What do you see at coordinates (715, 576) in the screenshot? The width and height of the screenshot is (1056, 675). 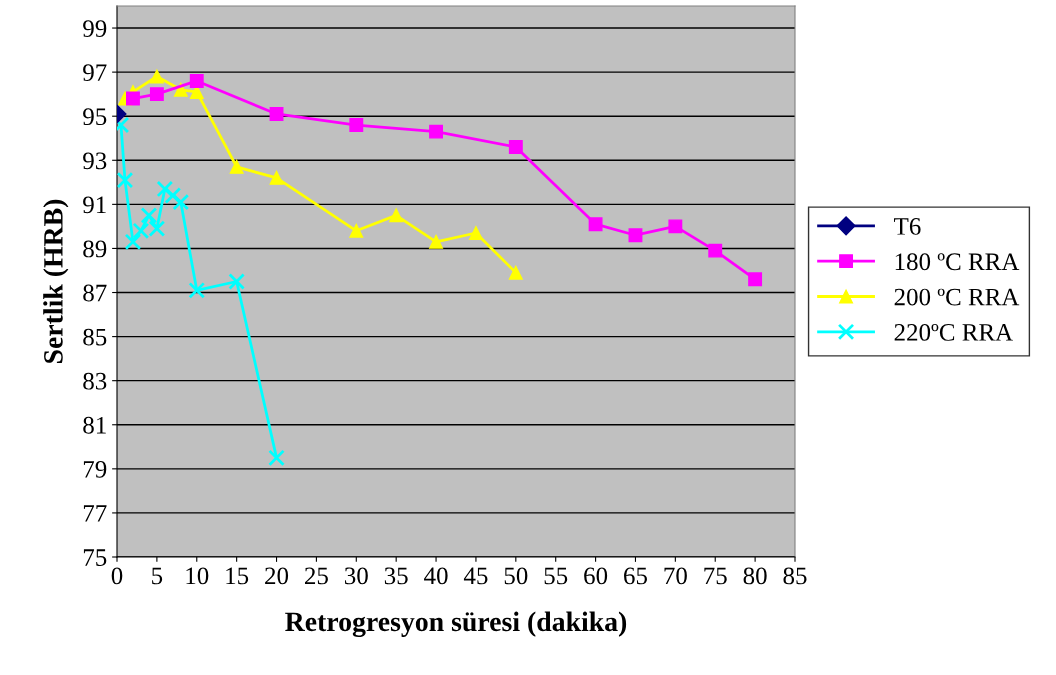 I see `x-tick-label: 75` at bounding box center [715, 576].